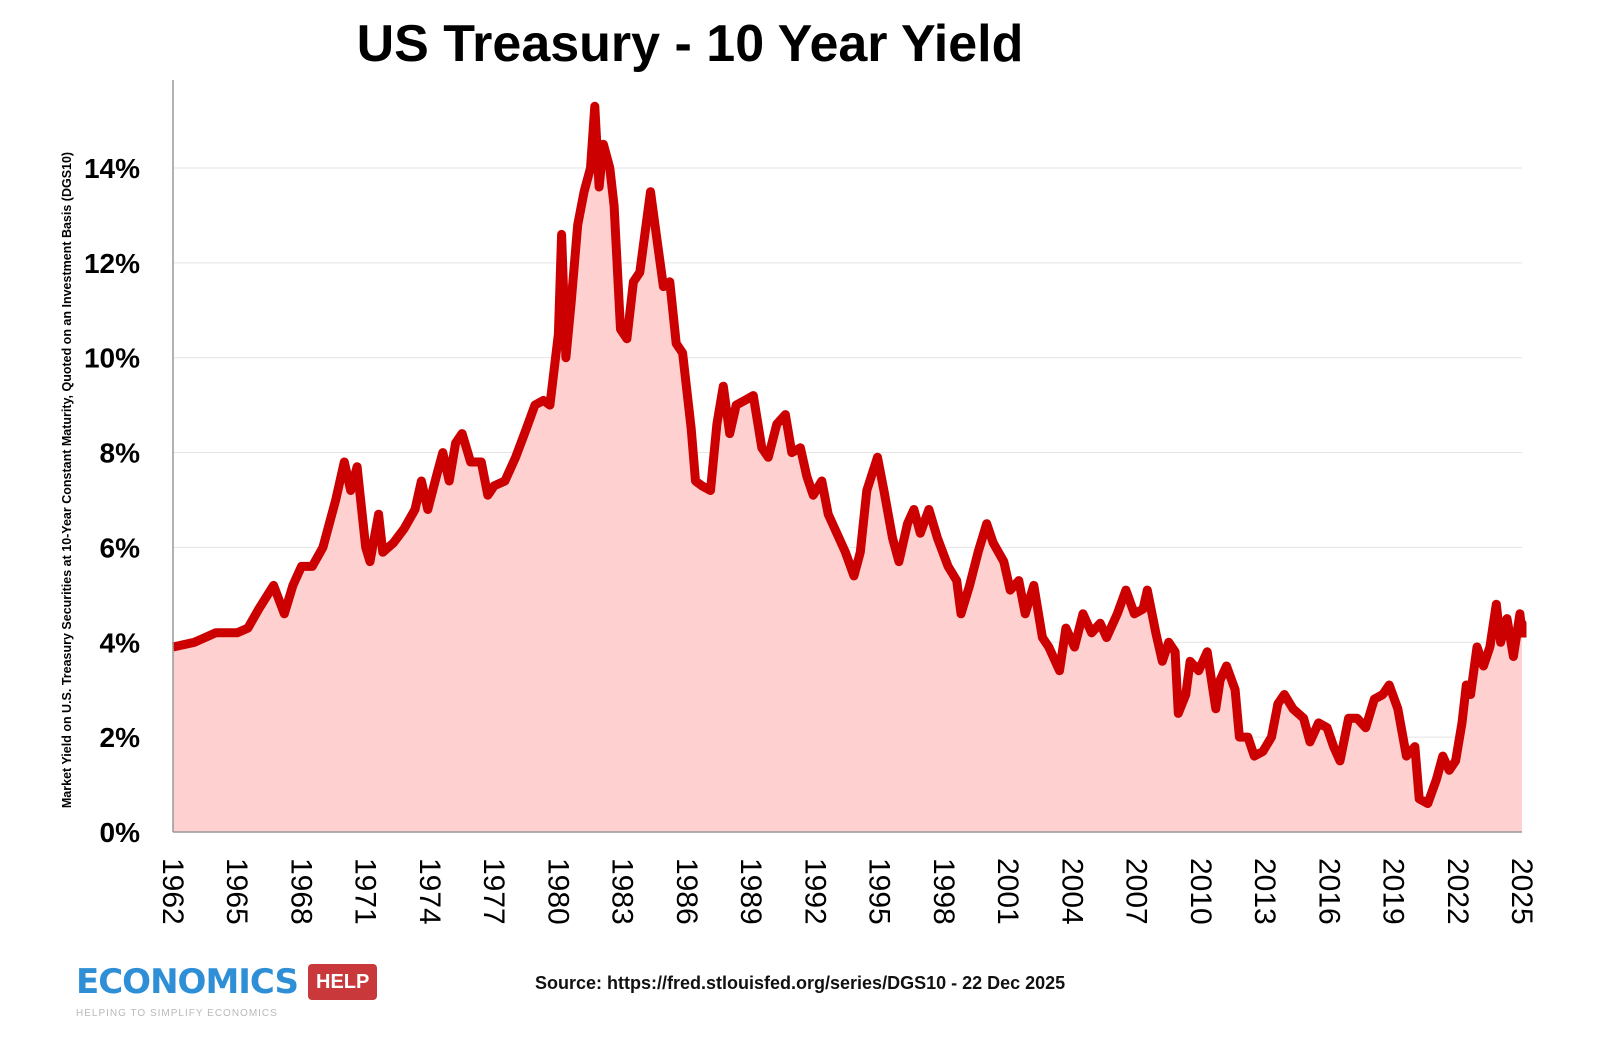 This screenshot has height=1062, width=1605. What do you see at coordinates (1457, 891) in the screenshot?
I see `x-tick-label: 2022` at bounding box center [1457, 891].